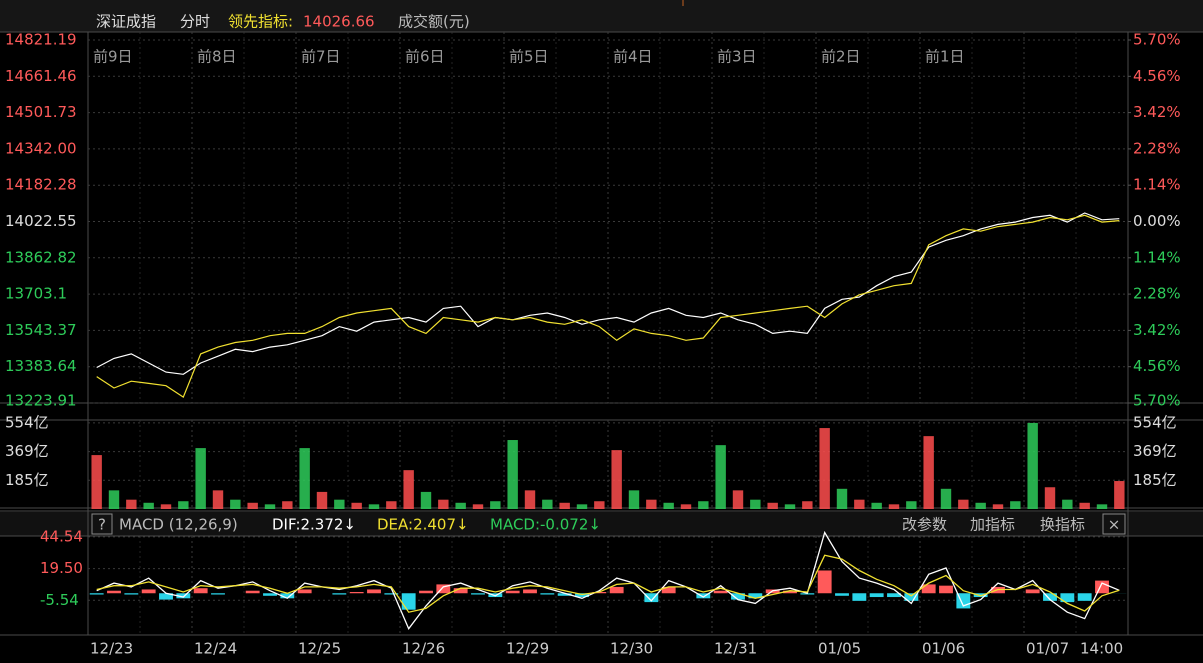  What do you see at coordinates (423, 649) in the screenshot?
I see `x-tick-label: 12/26` at bounding box center [423, 649].